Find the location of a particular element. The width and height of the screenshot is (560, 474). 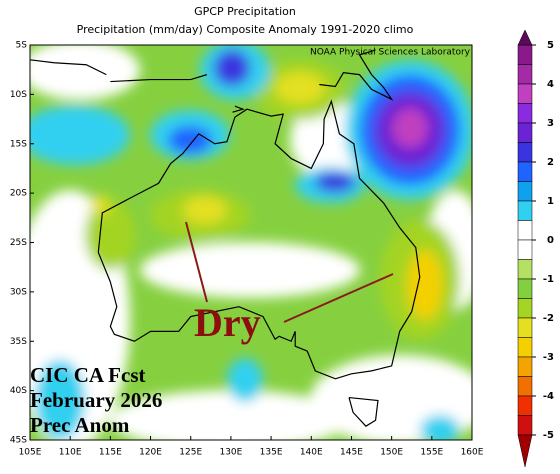

colorbar-label: 1 is located at coordinates (550, 201).